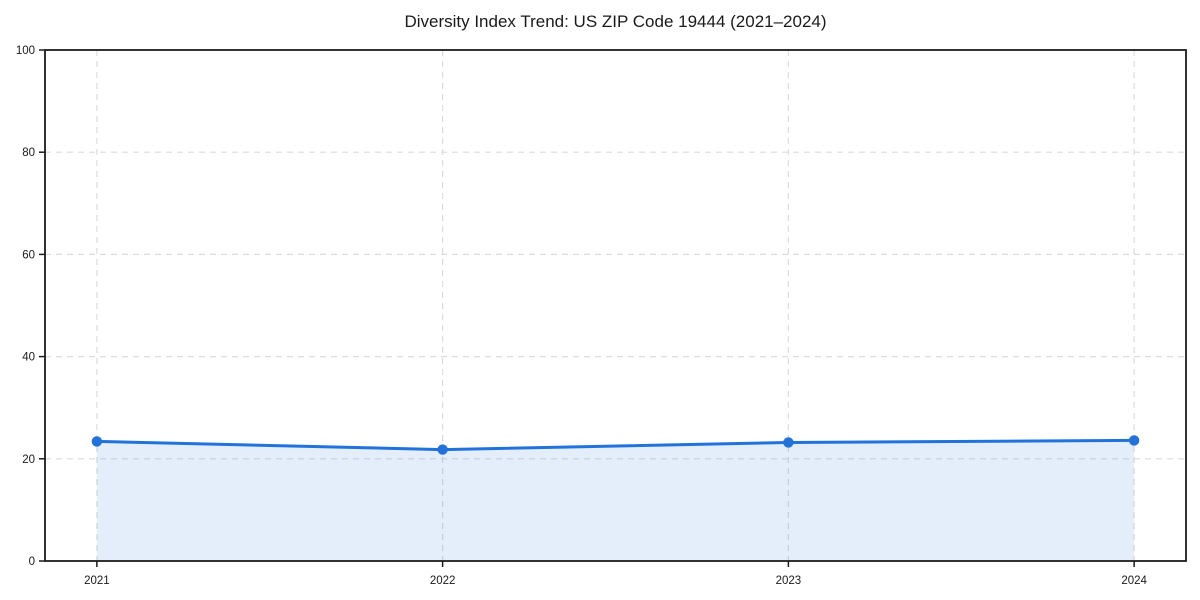  I want to click on trend-line, so click(615, 445).